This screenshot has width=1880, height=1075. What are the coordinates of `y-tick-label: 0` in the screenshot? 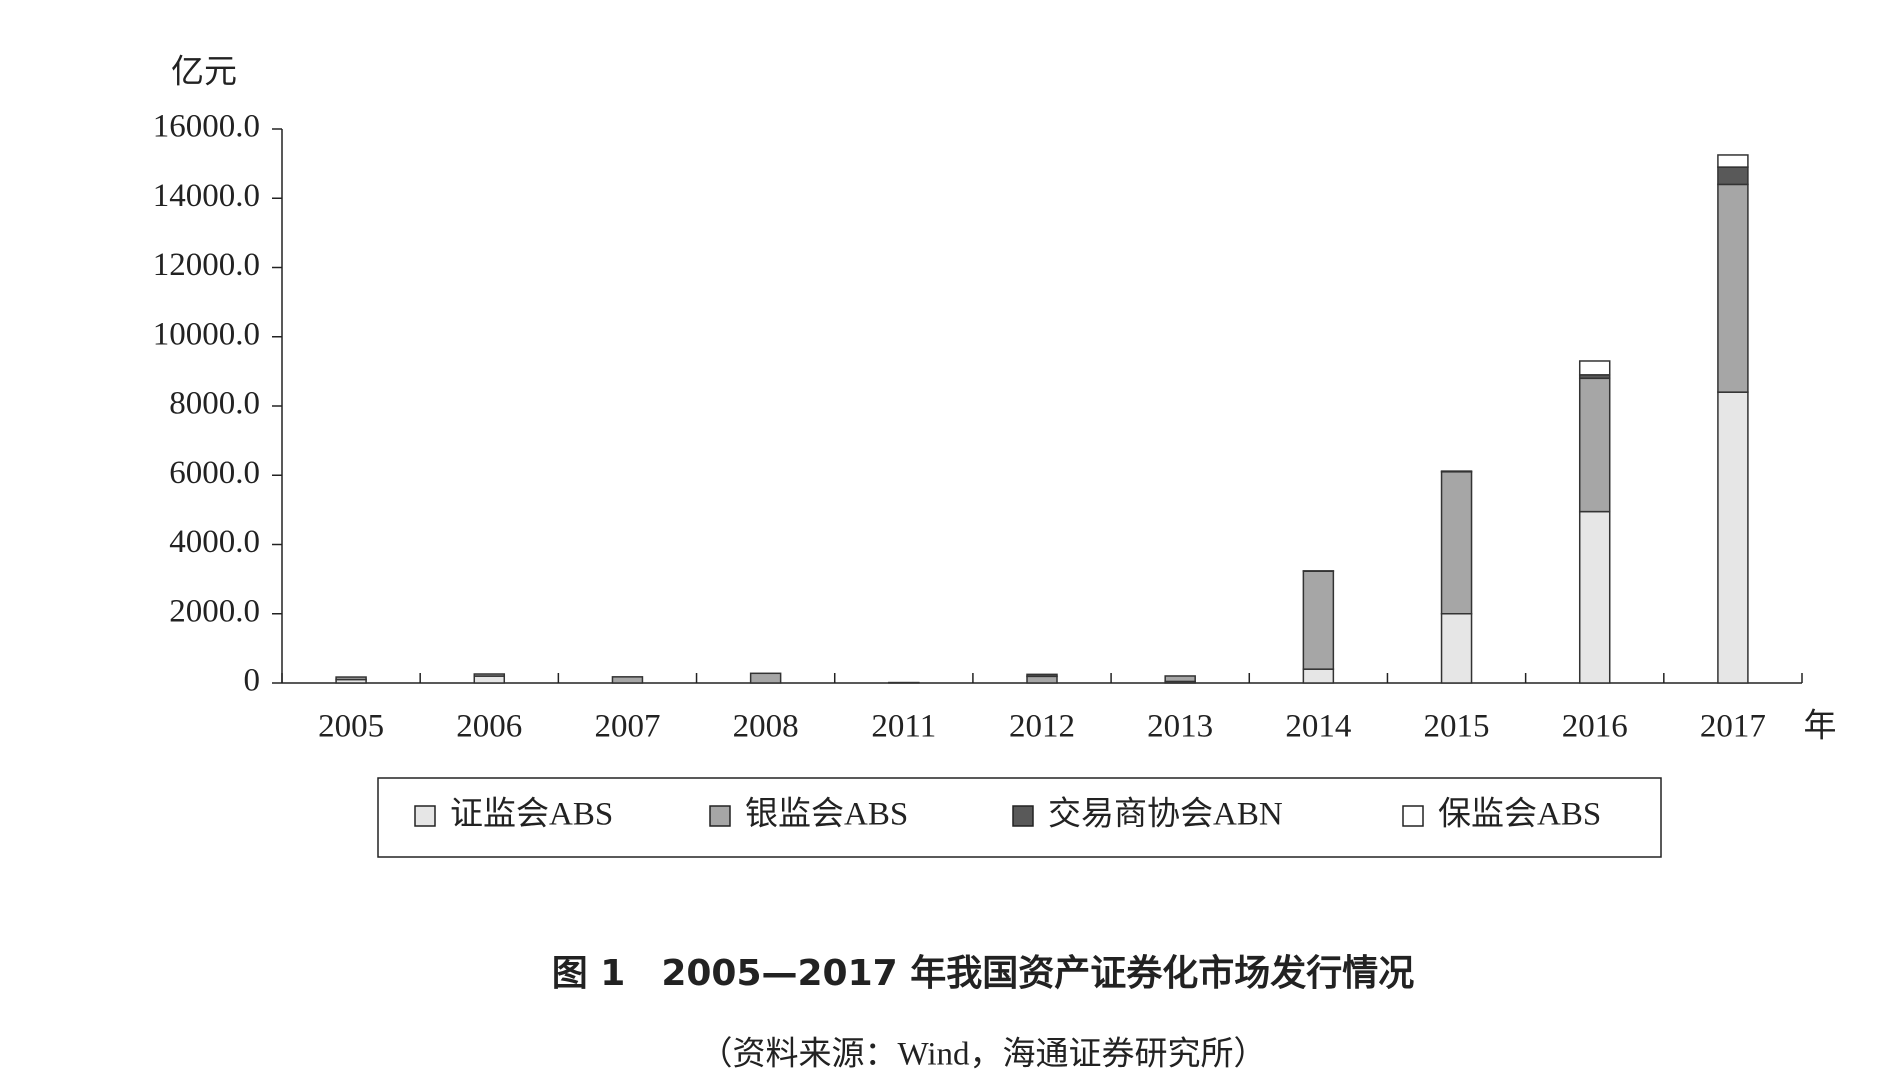 It's located at (252, 681).